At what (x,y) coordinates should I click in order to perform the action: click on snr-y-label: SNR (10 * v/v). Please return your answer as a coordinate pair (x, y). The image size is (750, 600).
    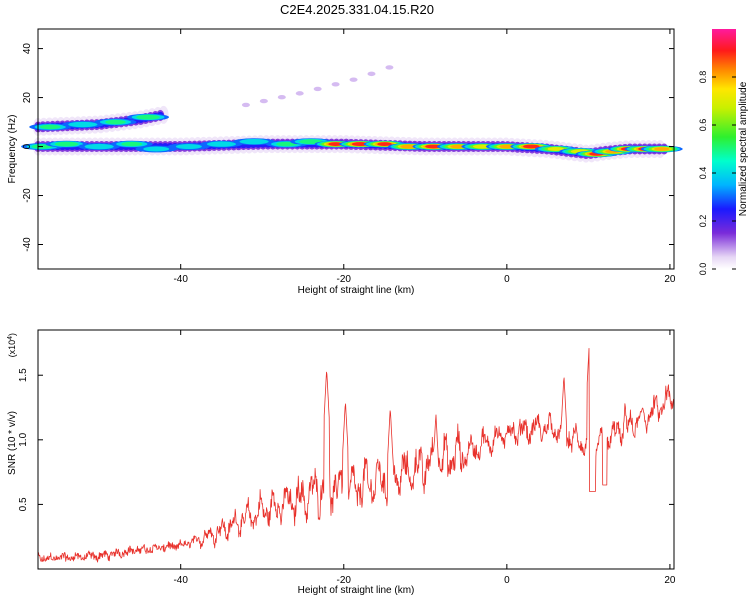
    Looking at the image, I should click on (12, 443).